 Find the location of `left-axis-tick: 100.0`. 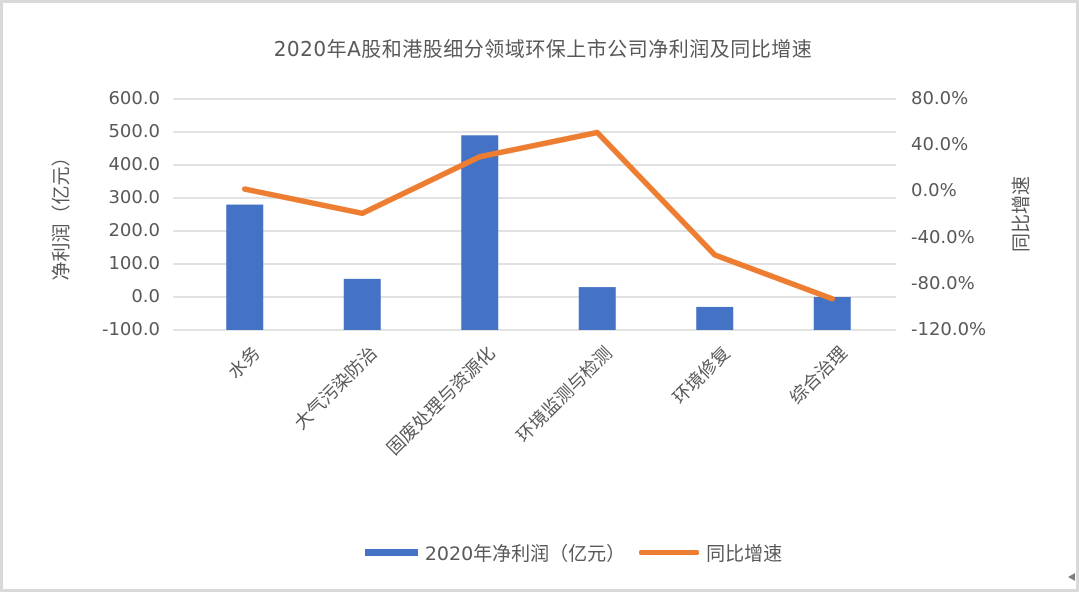

left-axis-tick: 100.0 is located at coordinates (134, 263).